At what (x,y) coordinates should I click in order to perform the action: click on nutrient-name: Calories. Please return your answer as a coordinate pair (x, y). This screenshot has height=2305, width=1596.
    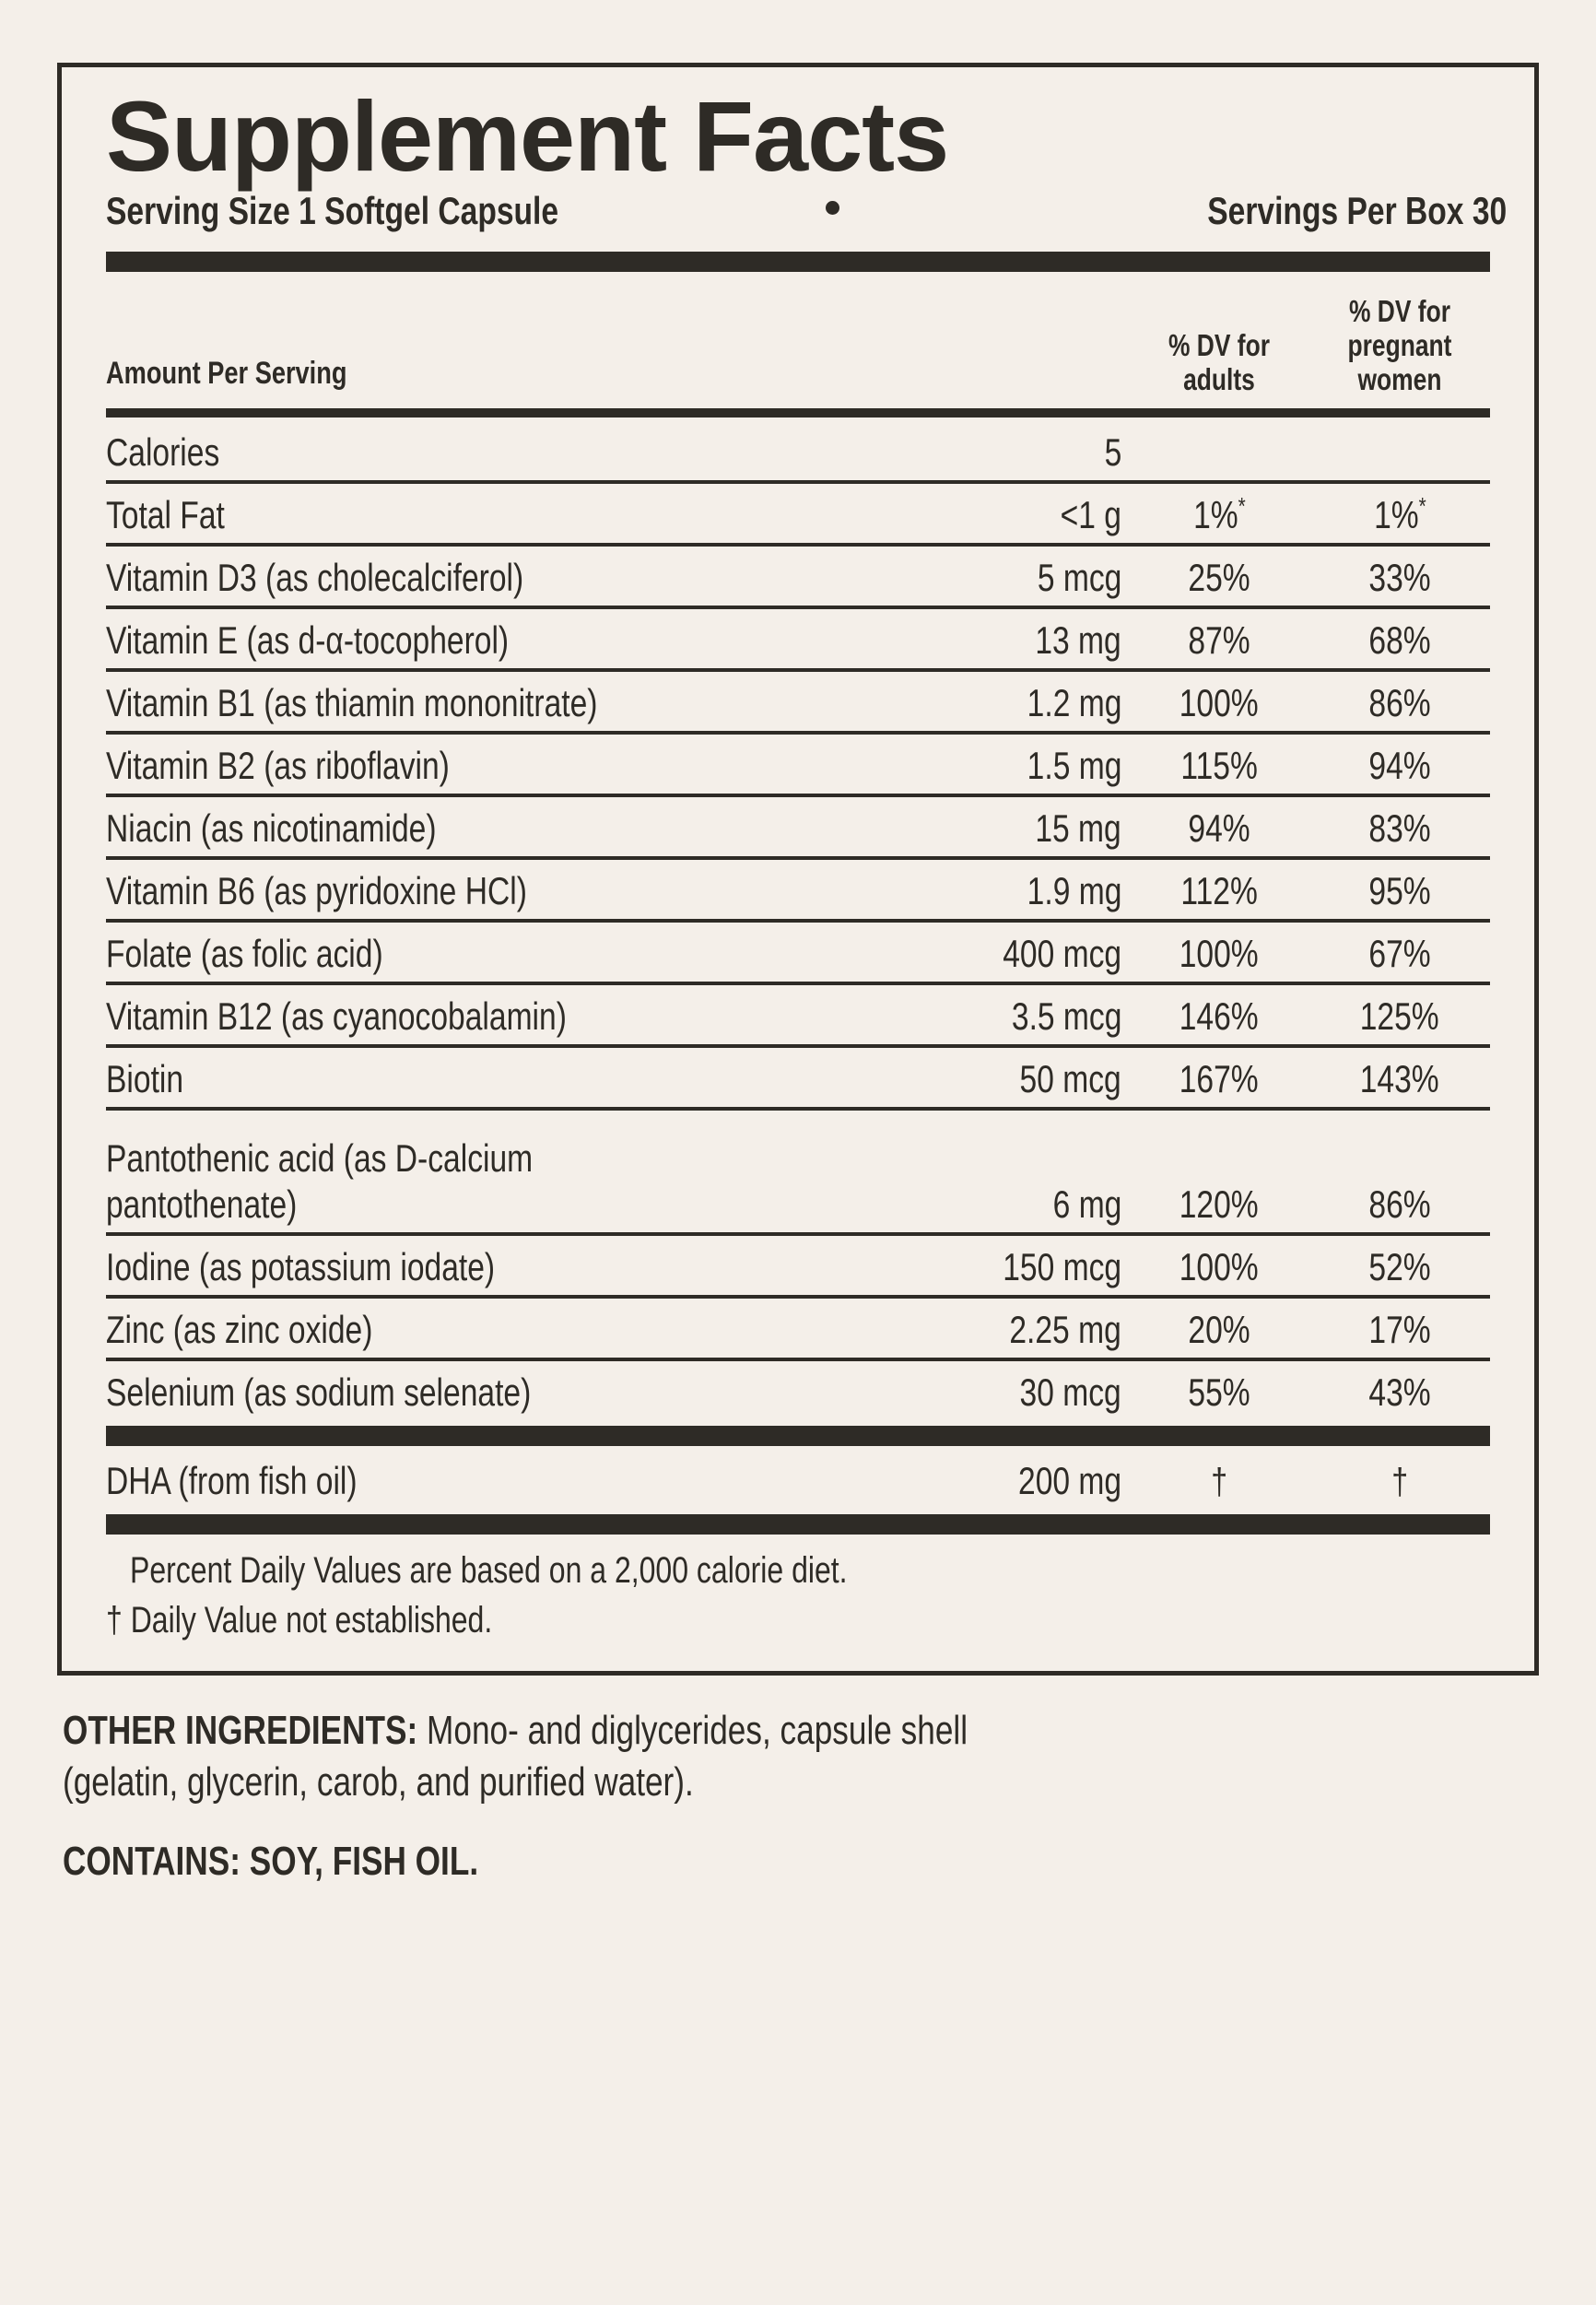
    Looking at the image, I should click on (163, 452).